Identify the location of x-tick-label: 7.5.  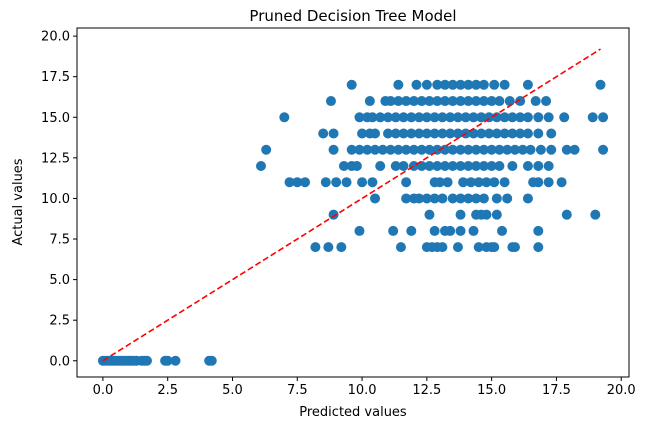
(297, 390).